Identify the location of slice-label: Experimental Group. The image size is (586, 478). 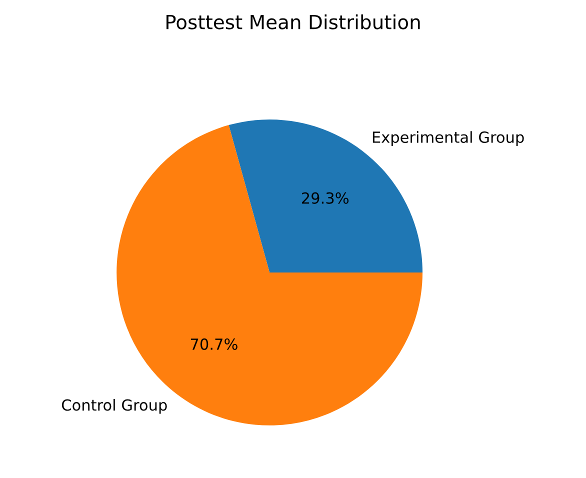
(448, 138).